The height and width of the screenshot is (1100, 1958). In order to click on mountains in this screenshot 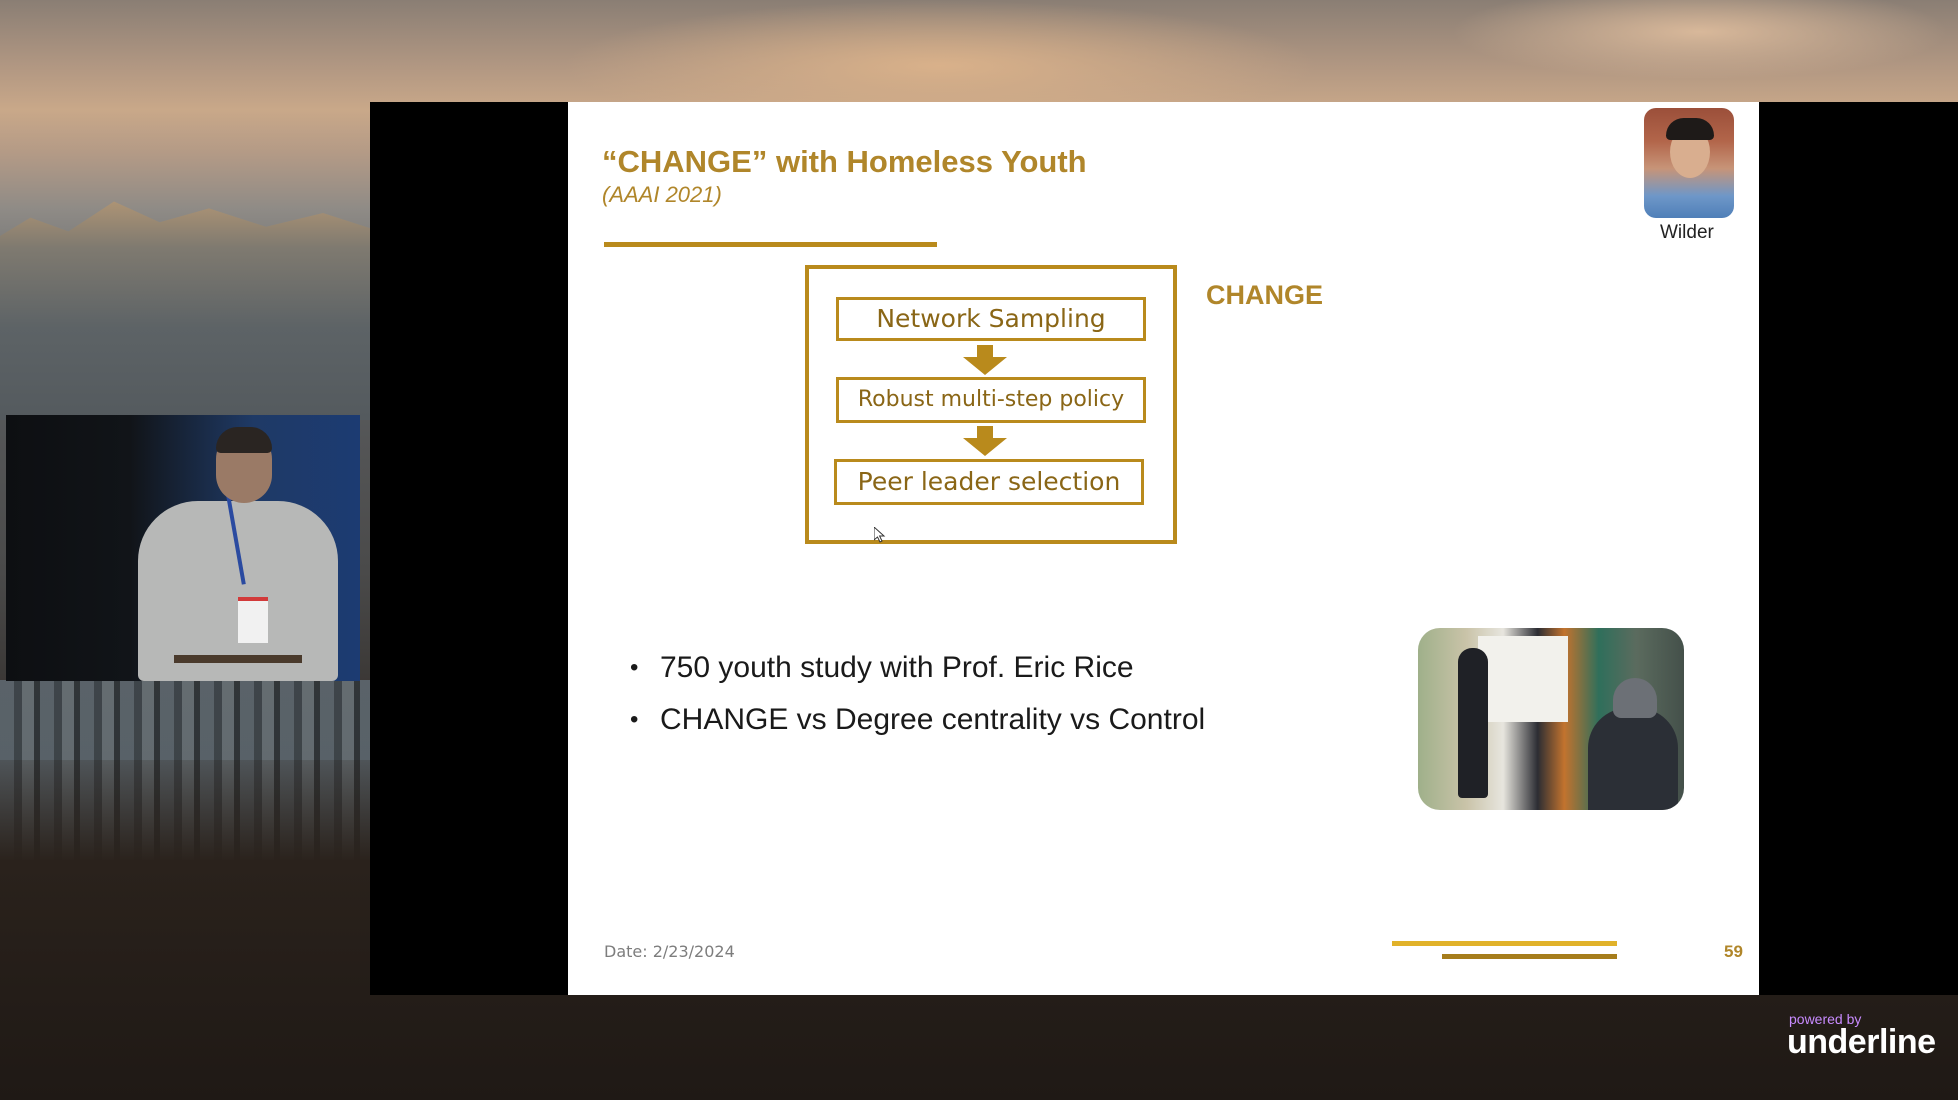, I will do `click(190, 310)`.